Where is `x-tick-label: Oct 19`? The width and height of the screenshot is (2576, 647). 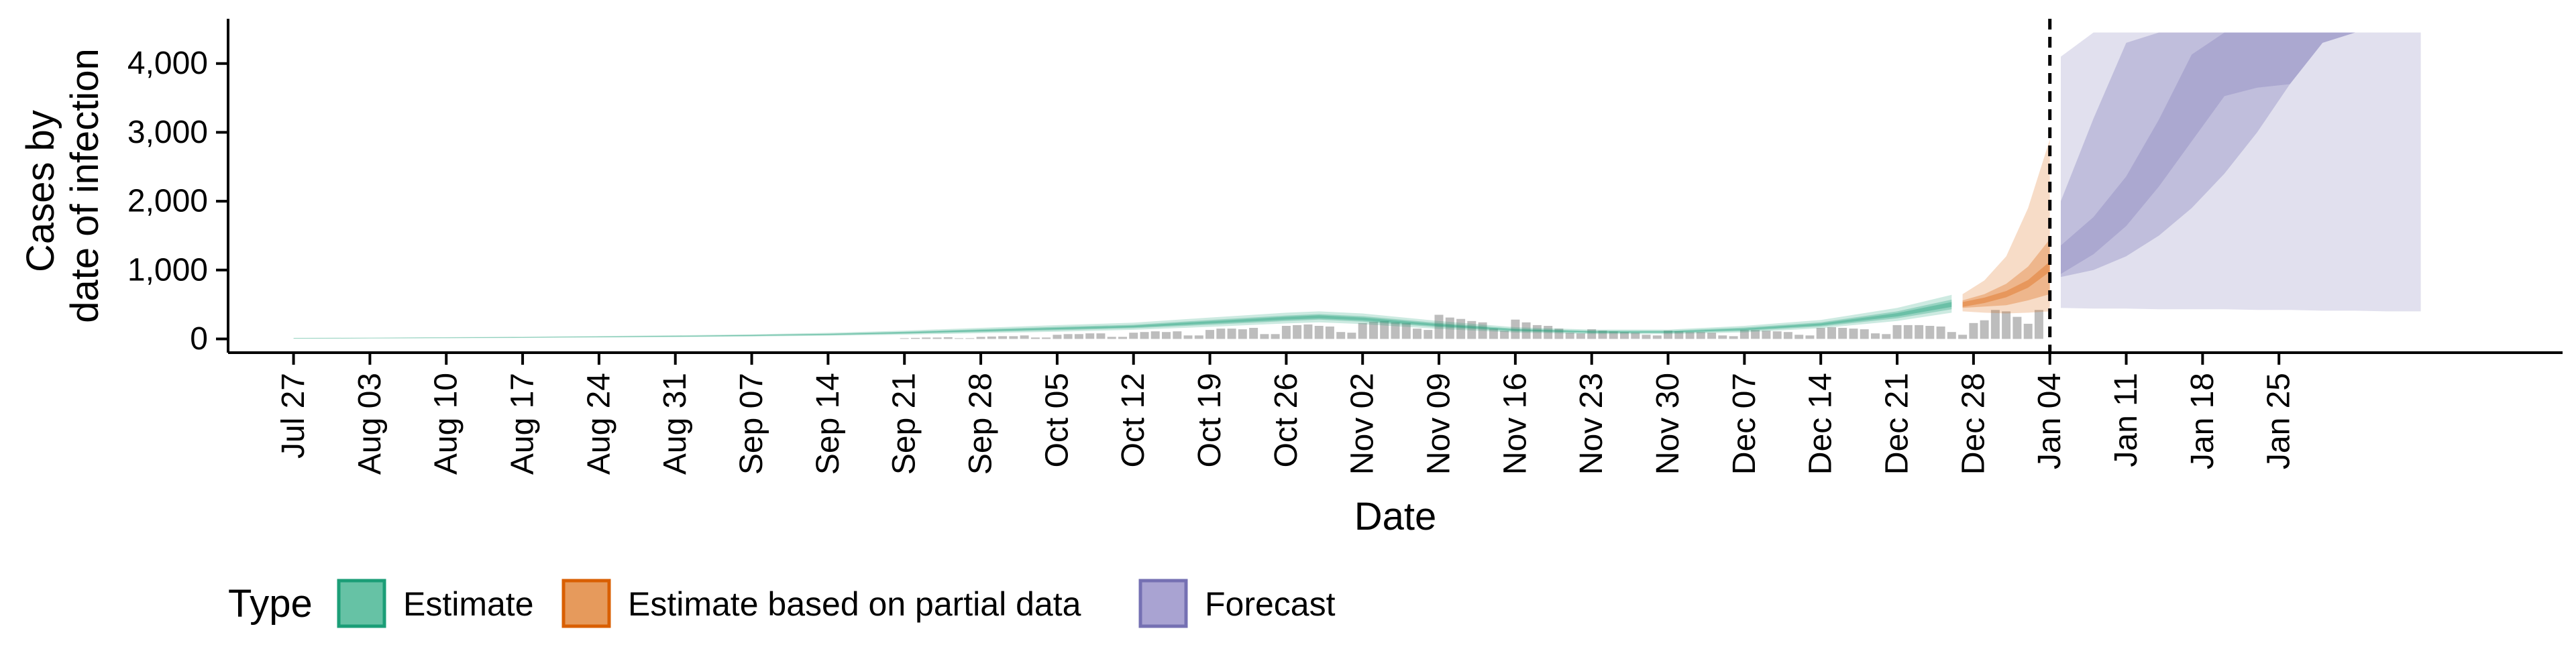 x-tick-label: Oct 19 is located at coordinates (1210, 420).